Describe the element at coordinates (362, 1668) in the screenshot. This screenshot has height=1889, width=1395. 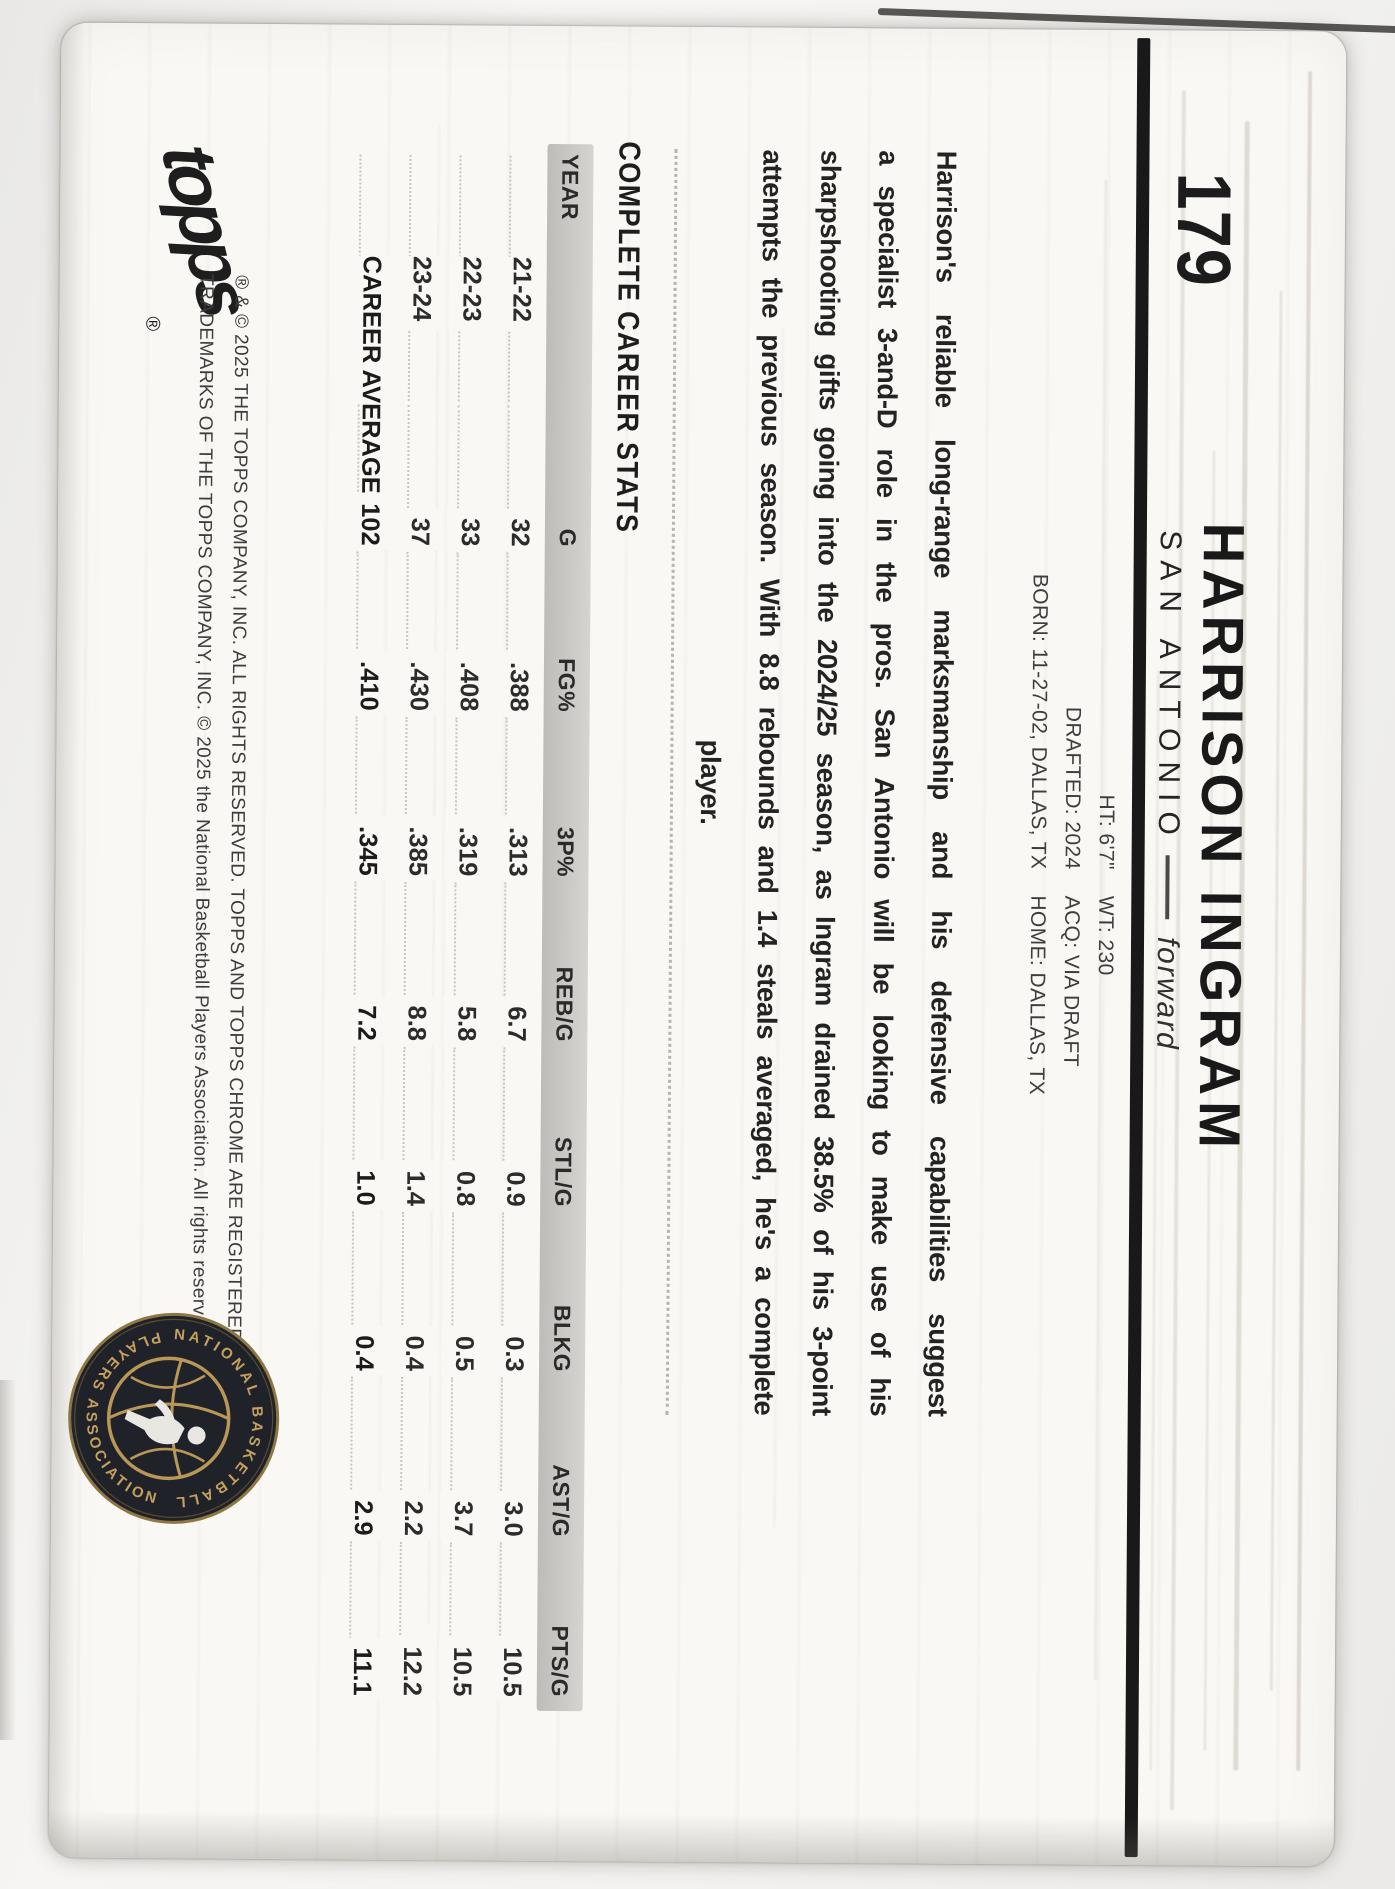
I see `stat-value: 11.1` at that location.